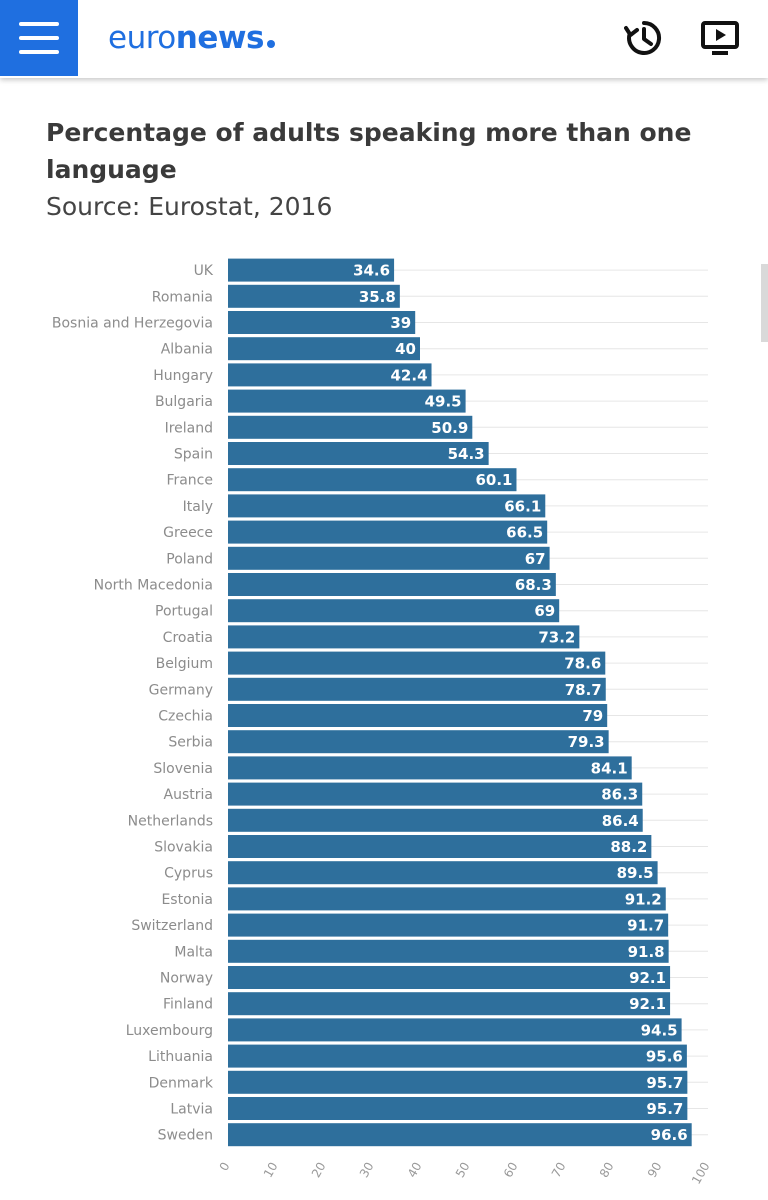 Image resolution: width=768 pixels, height=1200 pixels. Describe the element at coordinates (188, 638) in the screenshot. I see `category-label: Croatia` at that location.